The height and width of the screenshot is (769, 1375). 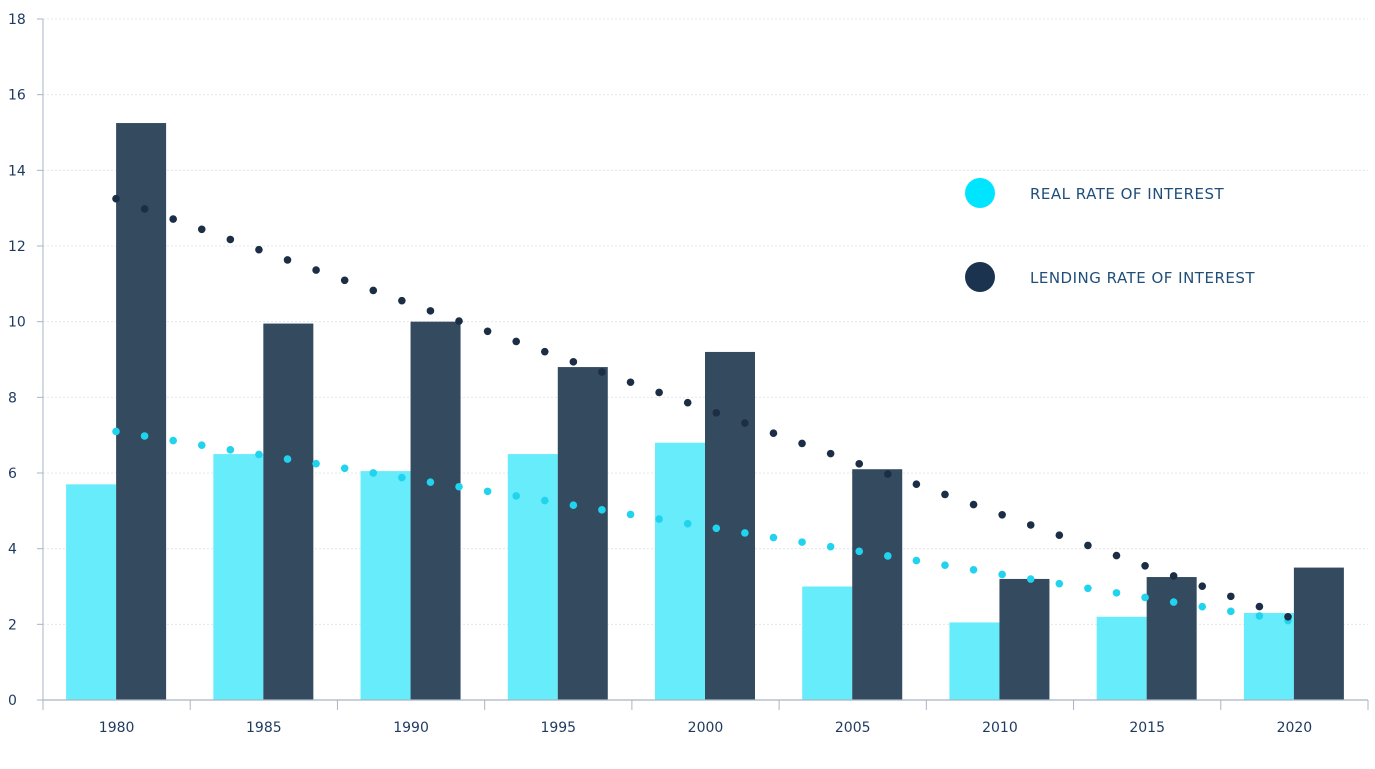 What do you see at coordinates (91, 592) in the screenshot?
I see `bar-real-1980` at bounding box center [91, 592].